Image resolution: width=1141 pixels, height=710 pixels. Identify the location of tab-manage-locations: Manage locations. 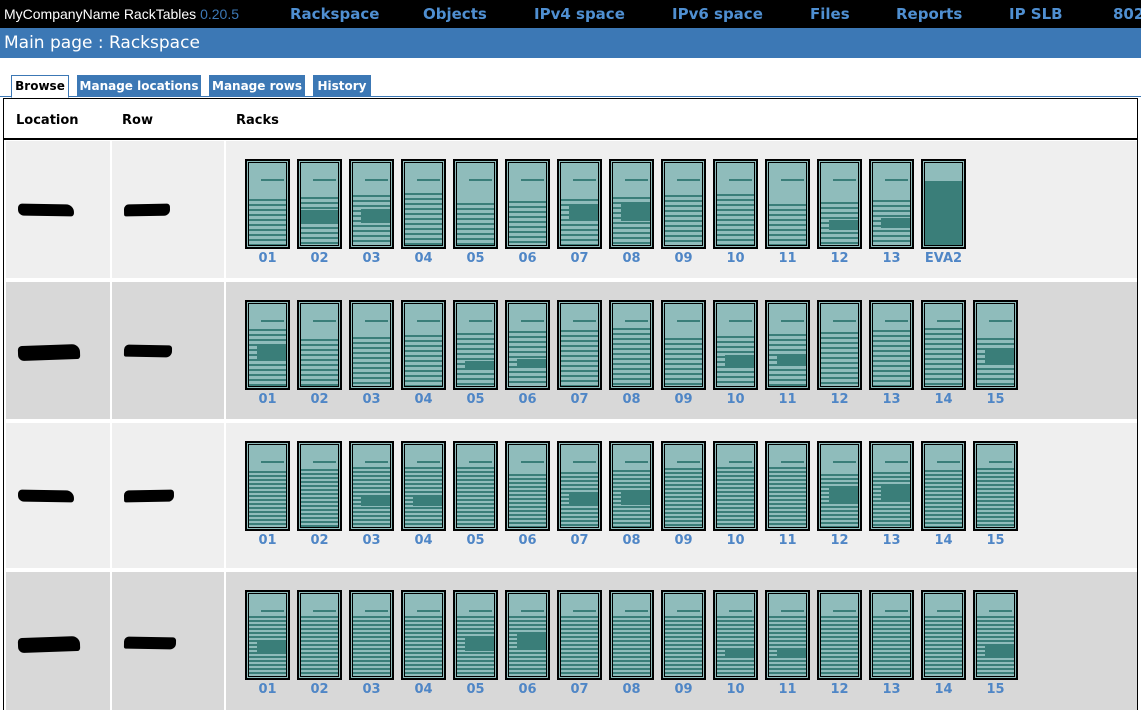
(139, 86).